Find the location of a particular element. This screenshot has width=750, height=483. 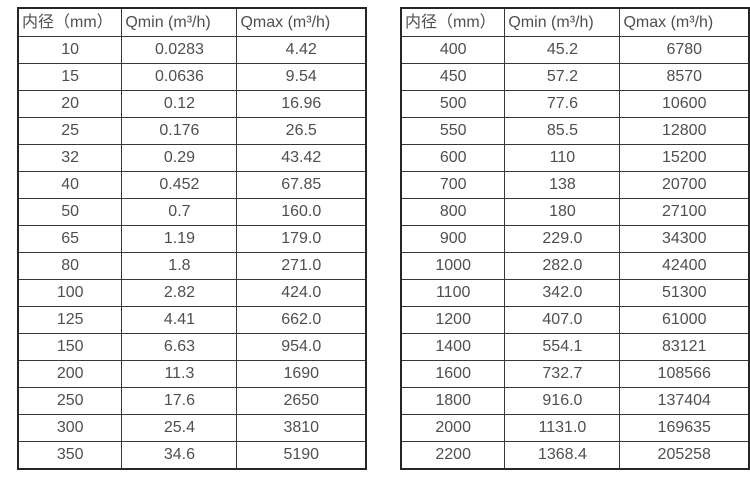

table-cell: 9.54 is located at coordinates (301, 77).